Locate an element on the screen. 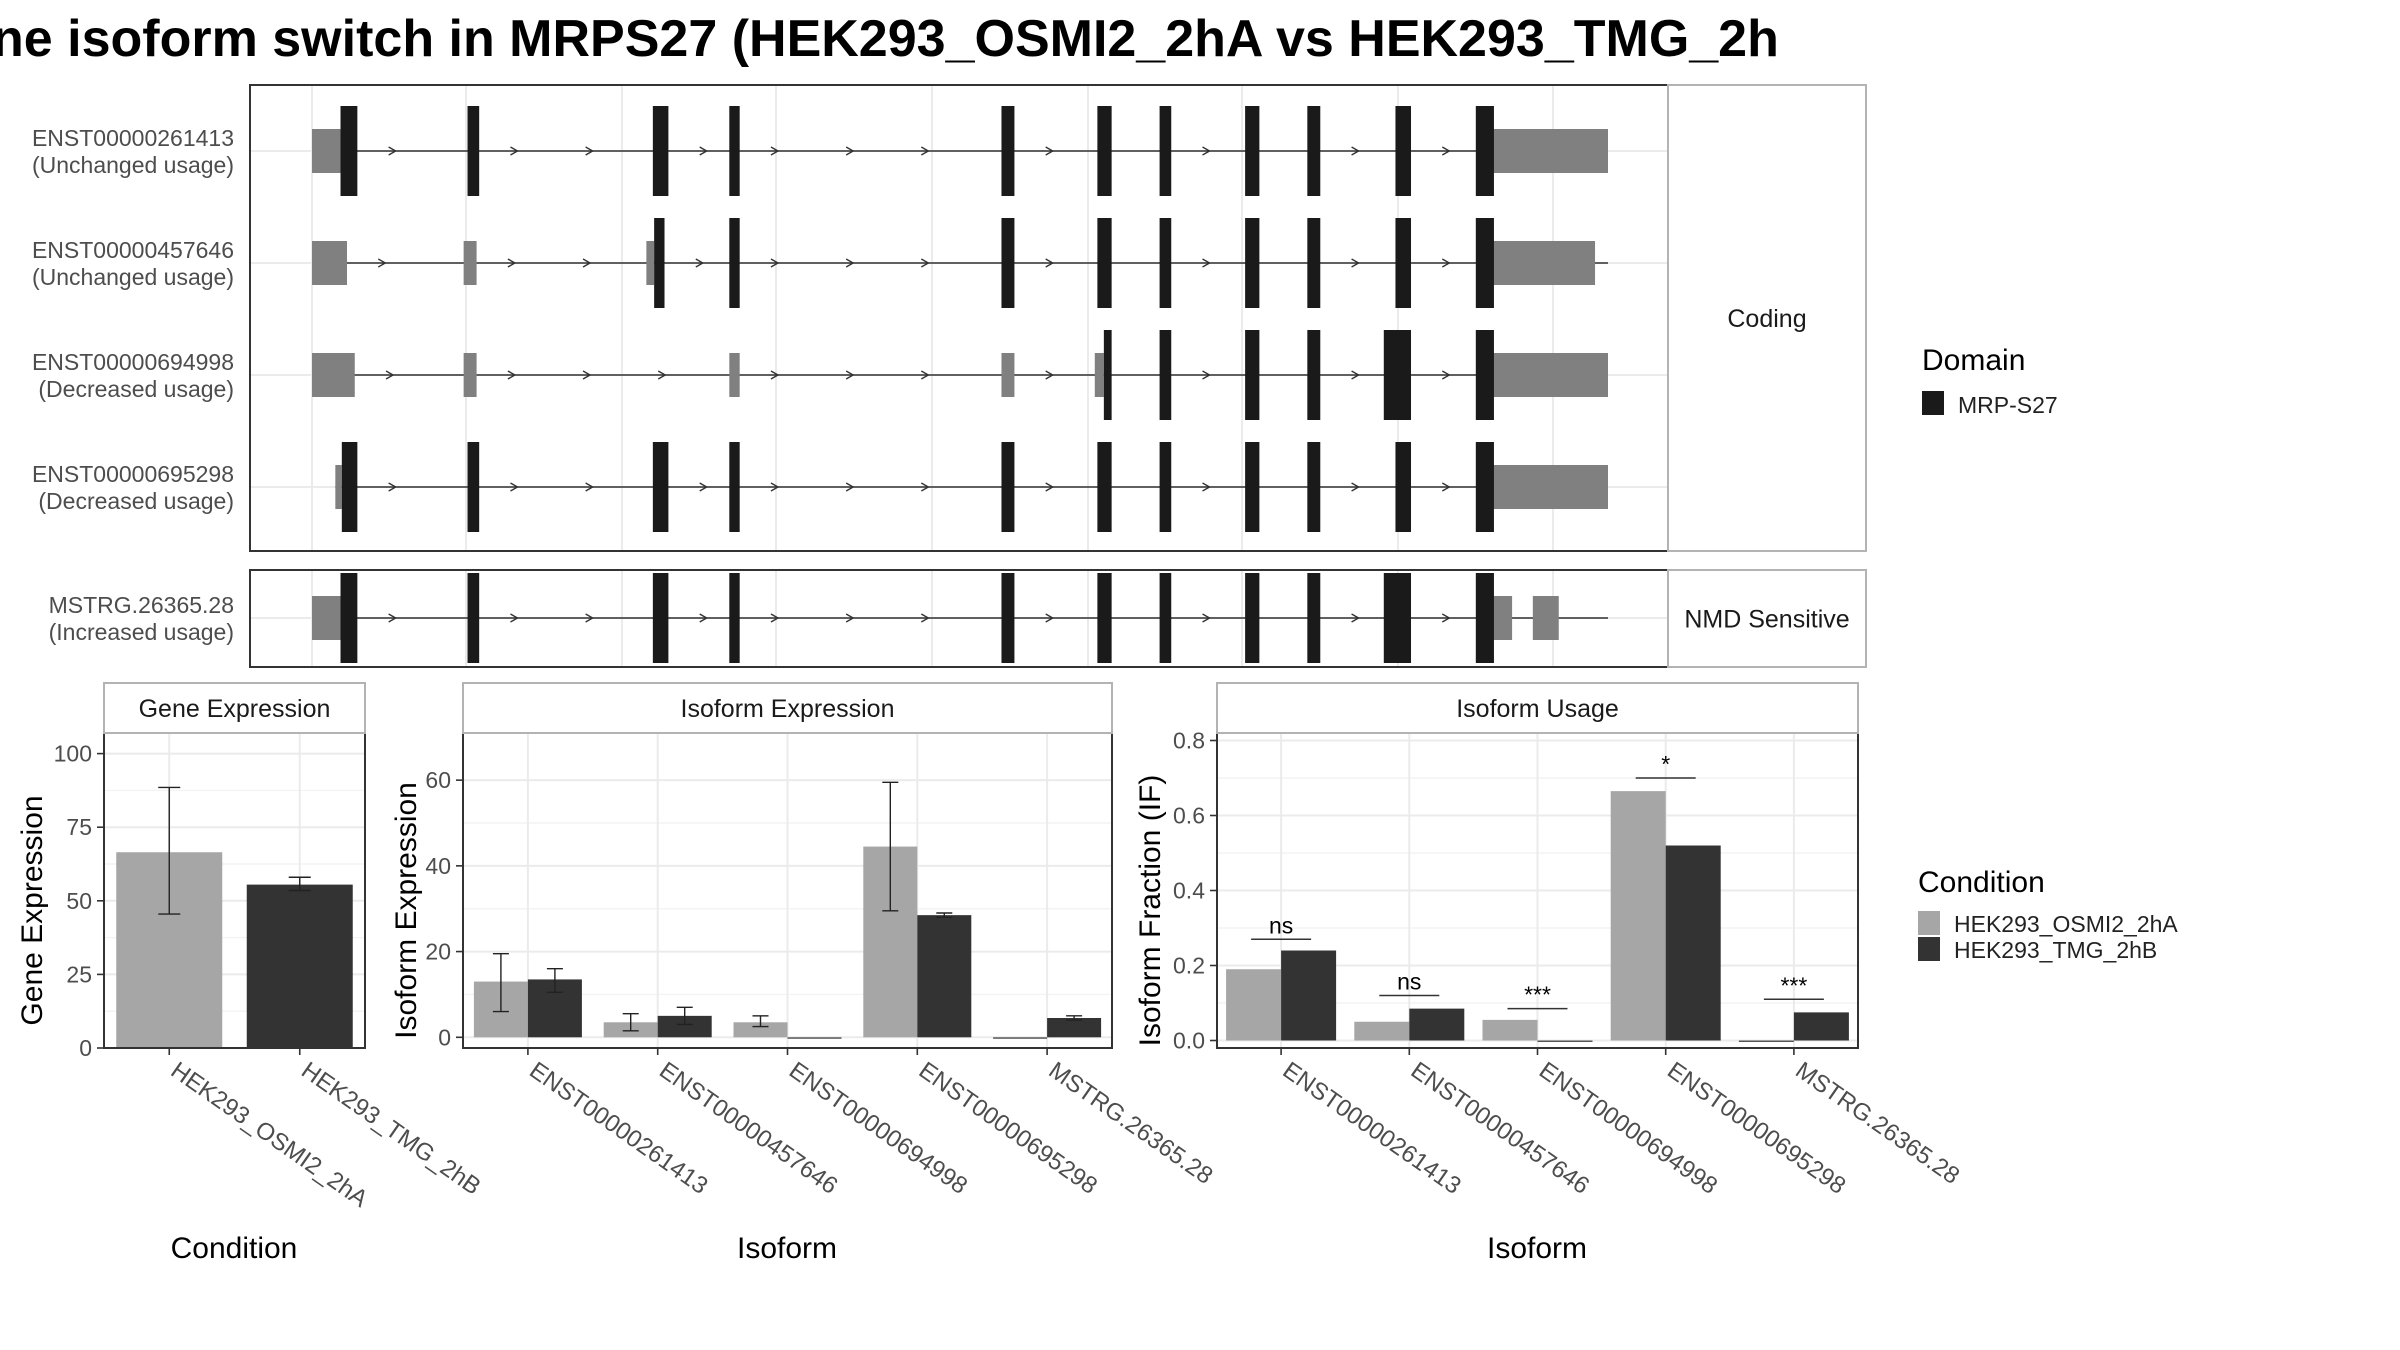  condition-legend-key-b is located at coordinates (1929, 949).